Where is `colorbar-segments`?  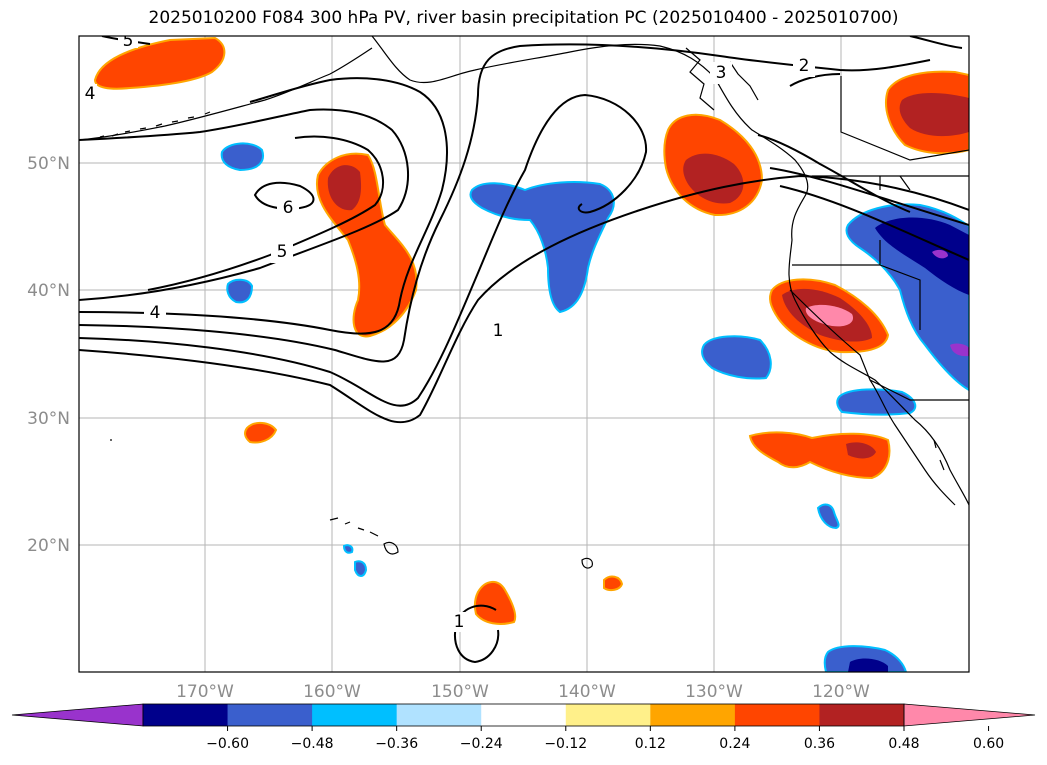 colorbar-segments is located at coordinates (523, 715).